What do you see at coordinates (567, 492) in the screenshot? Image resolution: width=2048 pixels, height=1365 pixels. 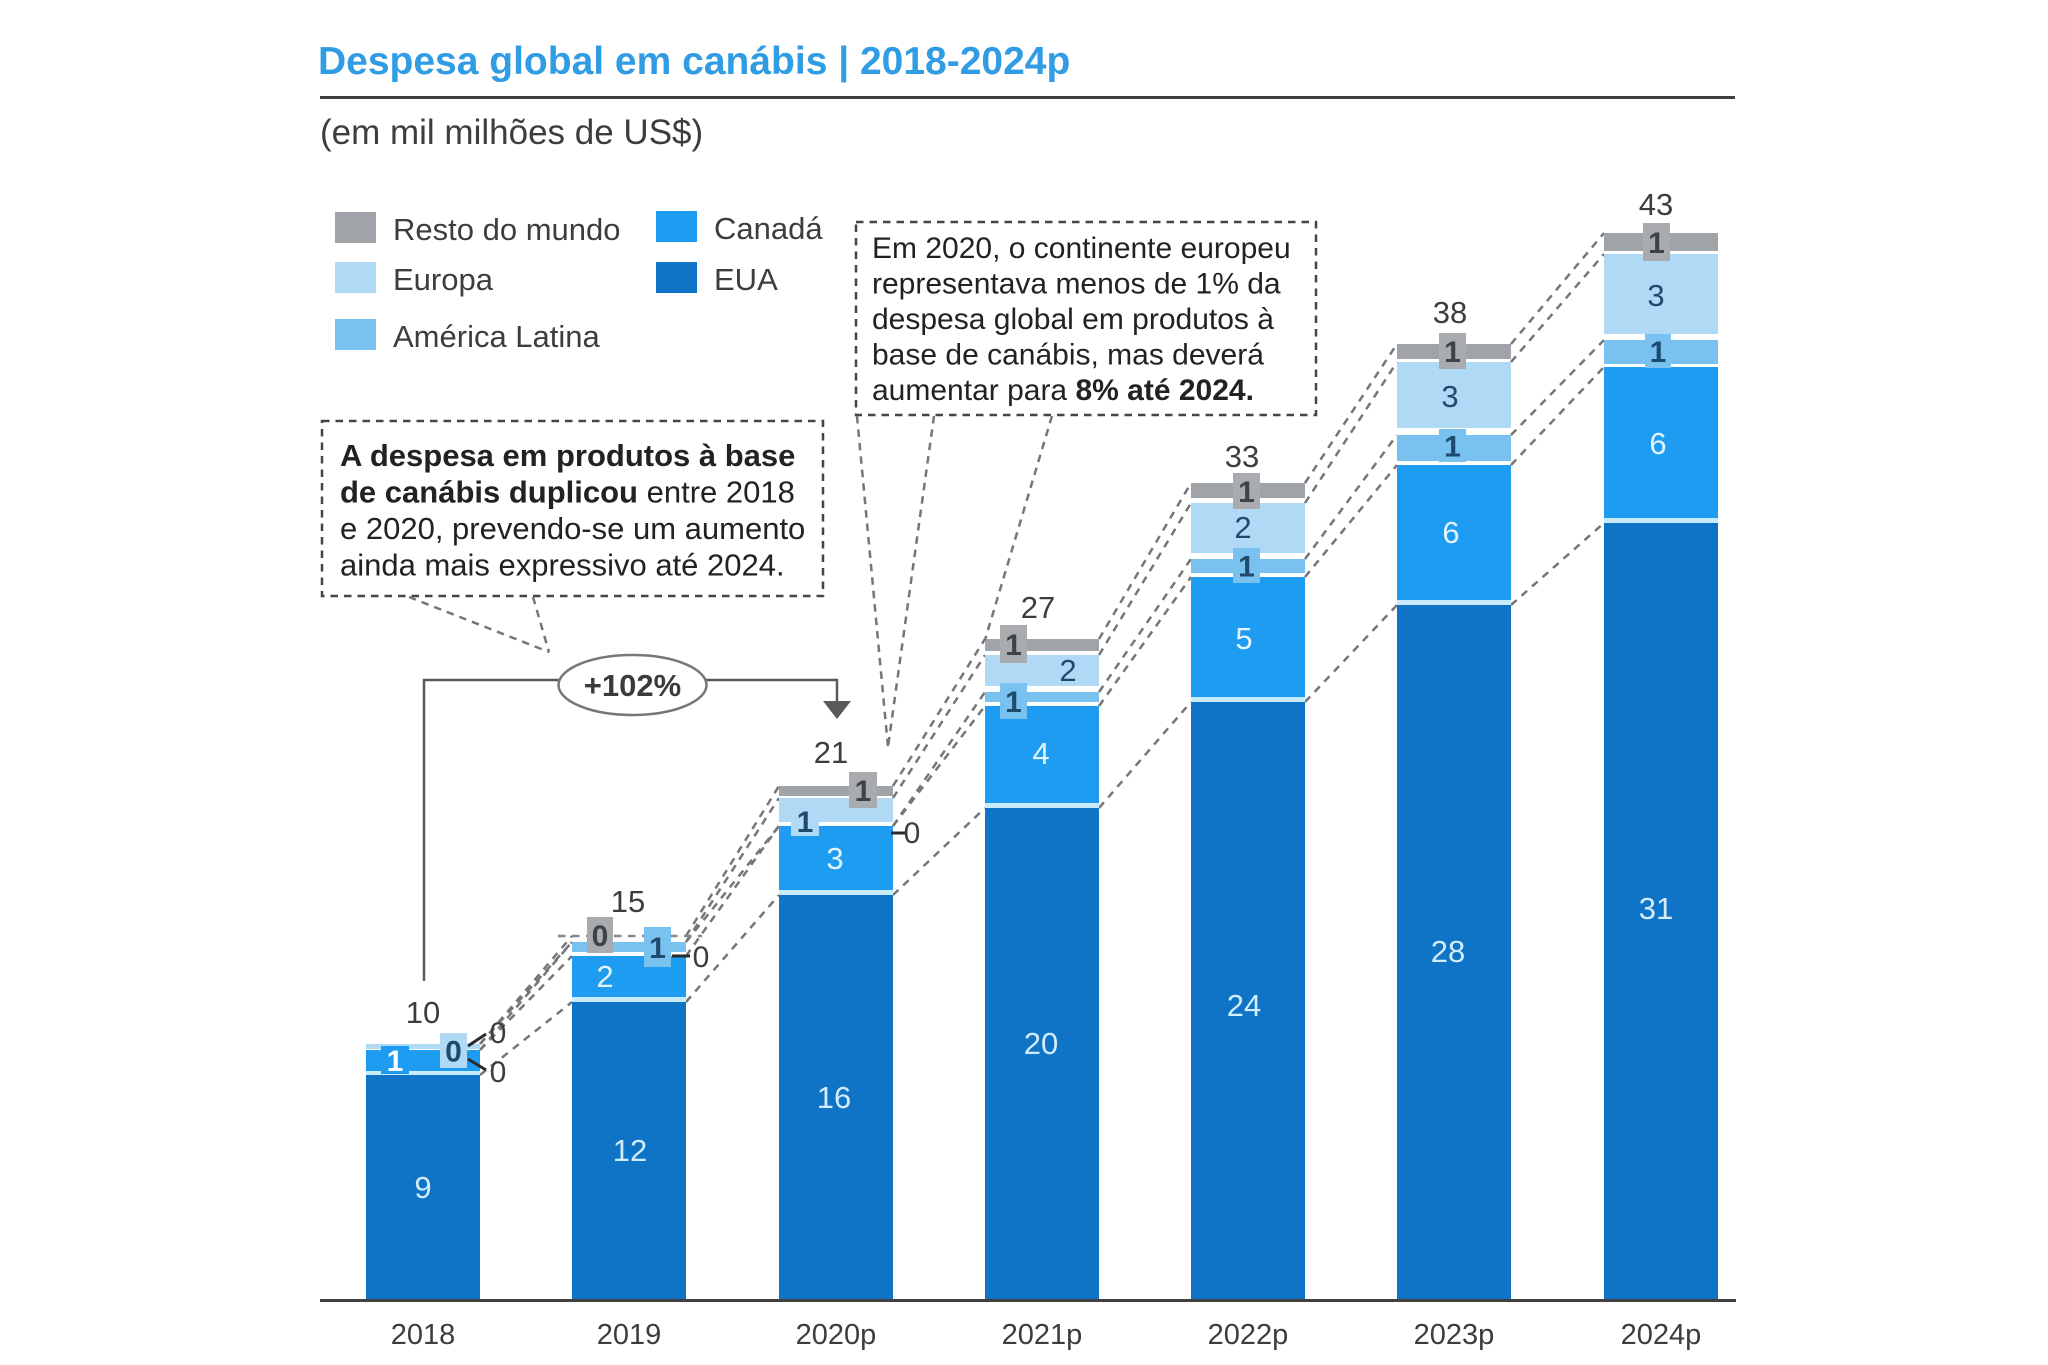 I see `svg-text: de canábis duplicou entre 2018` at bounding box center [567, 492].